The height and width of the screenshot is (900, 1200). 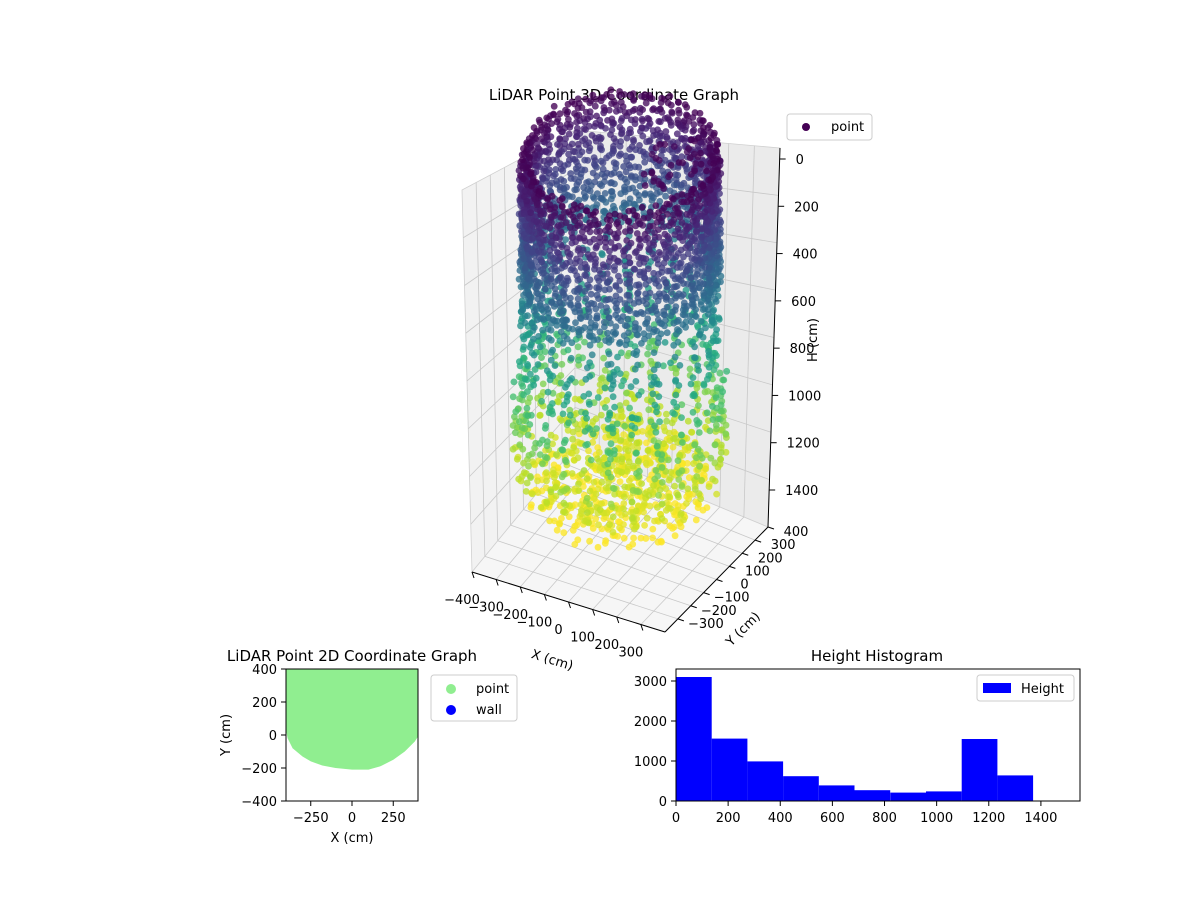 What do you see at coordinates (997, 688) in the screenshot?
I see `histogram-legend-swatch` at bounding box center [997, 688].